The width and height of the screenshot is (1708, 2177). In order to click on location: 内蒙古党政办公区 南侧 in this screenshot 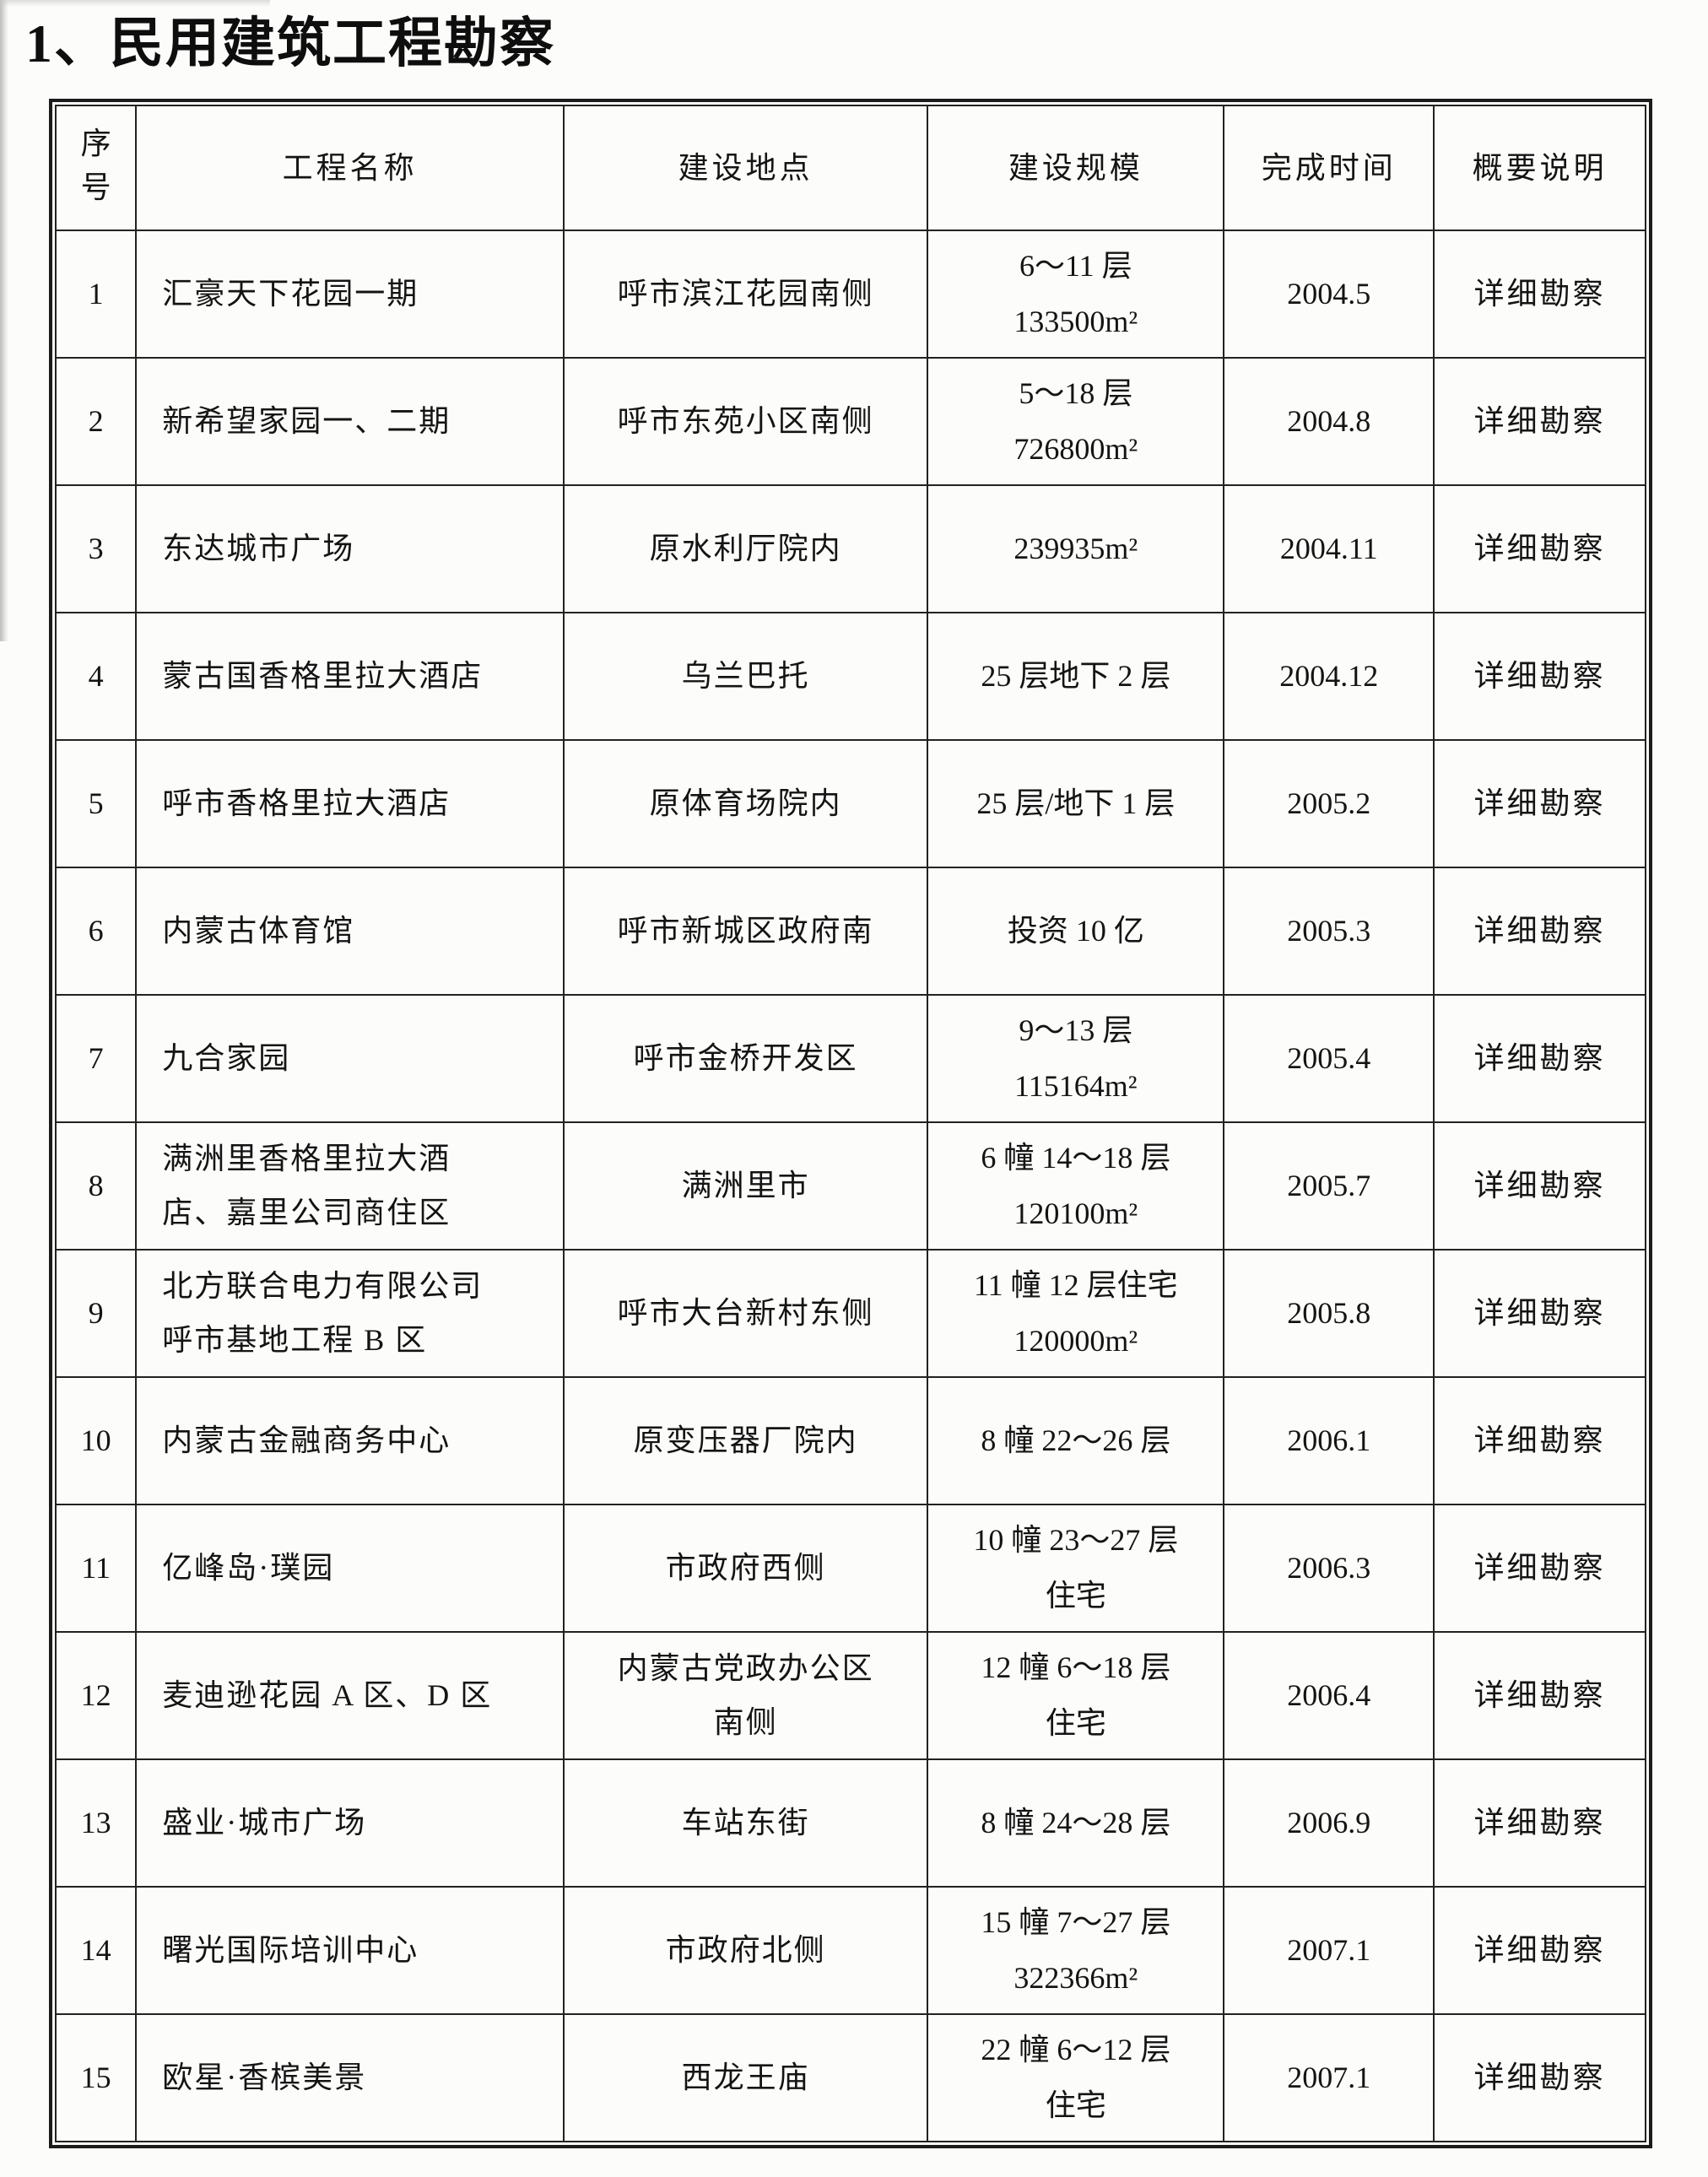, I will do `click(745, 1695)`.